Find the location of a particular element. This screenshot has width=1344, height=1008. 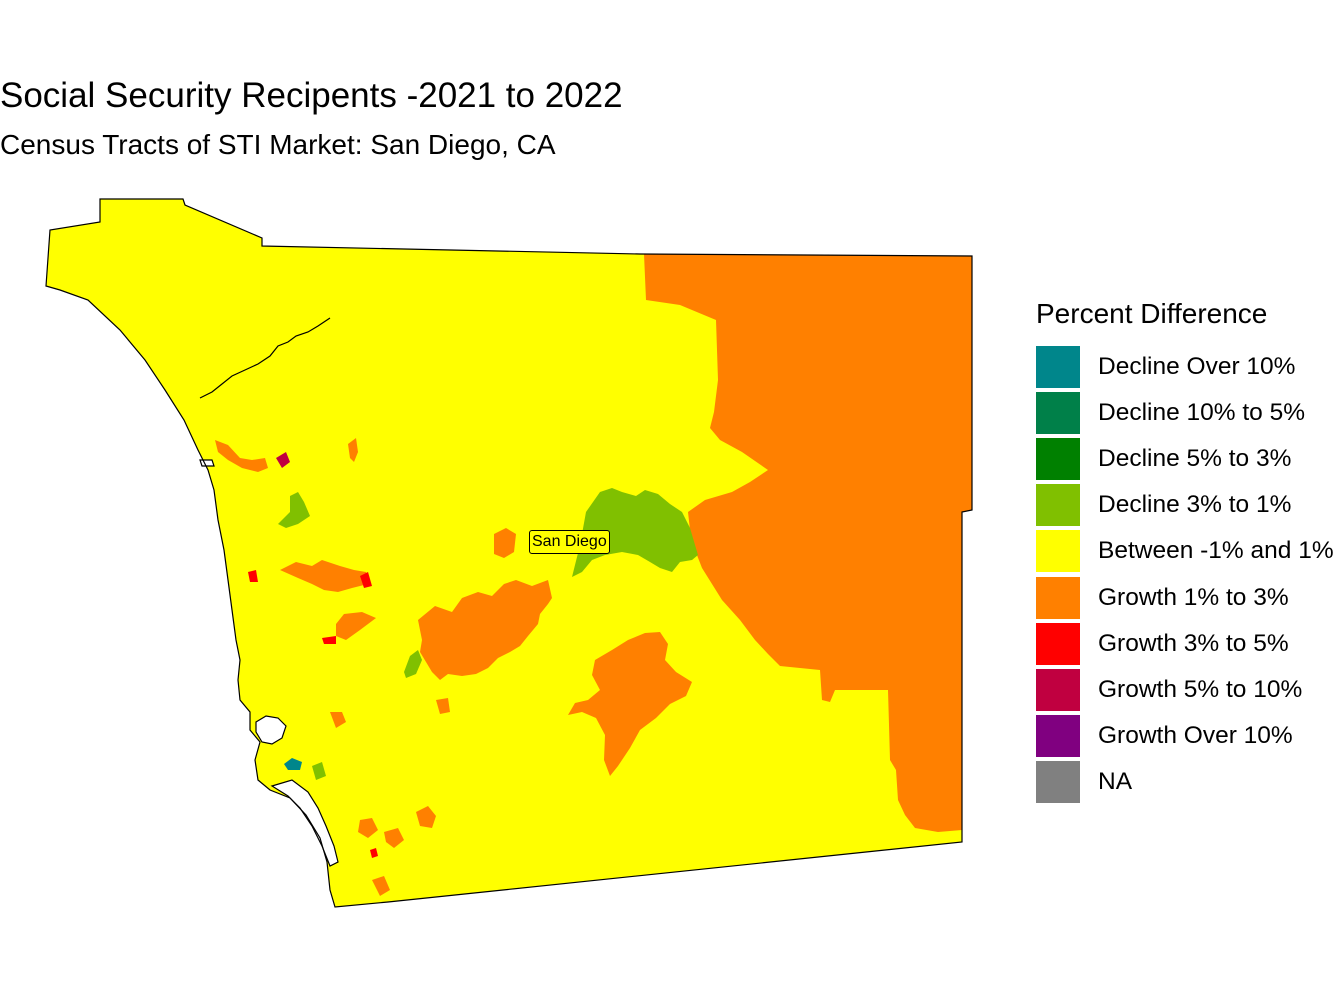

legend-item: Growth 5% to 10% is located at coordinates (1185, 690).